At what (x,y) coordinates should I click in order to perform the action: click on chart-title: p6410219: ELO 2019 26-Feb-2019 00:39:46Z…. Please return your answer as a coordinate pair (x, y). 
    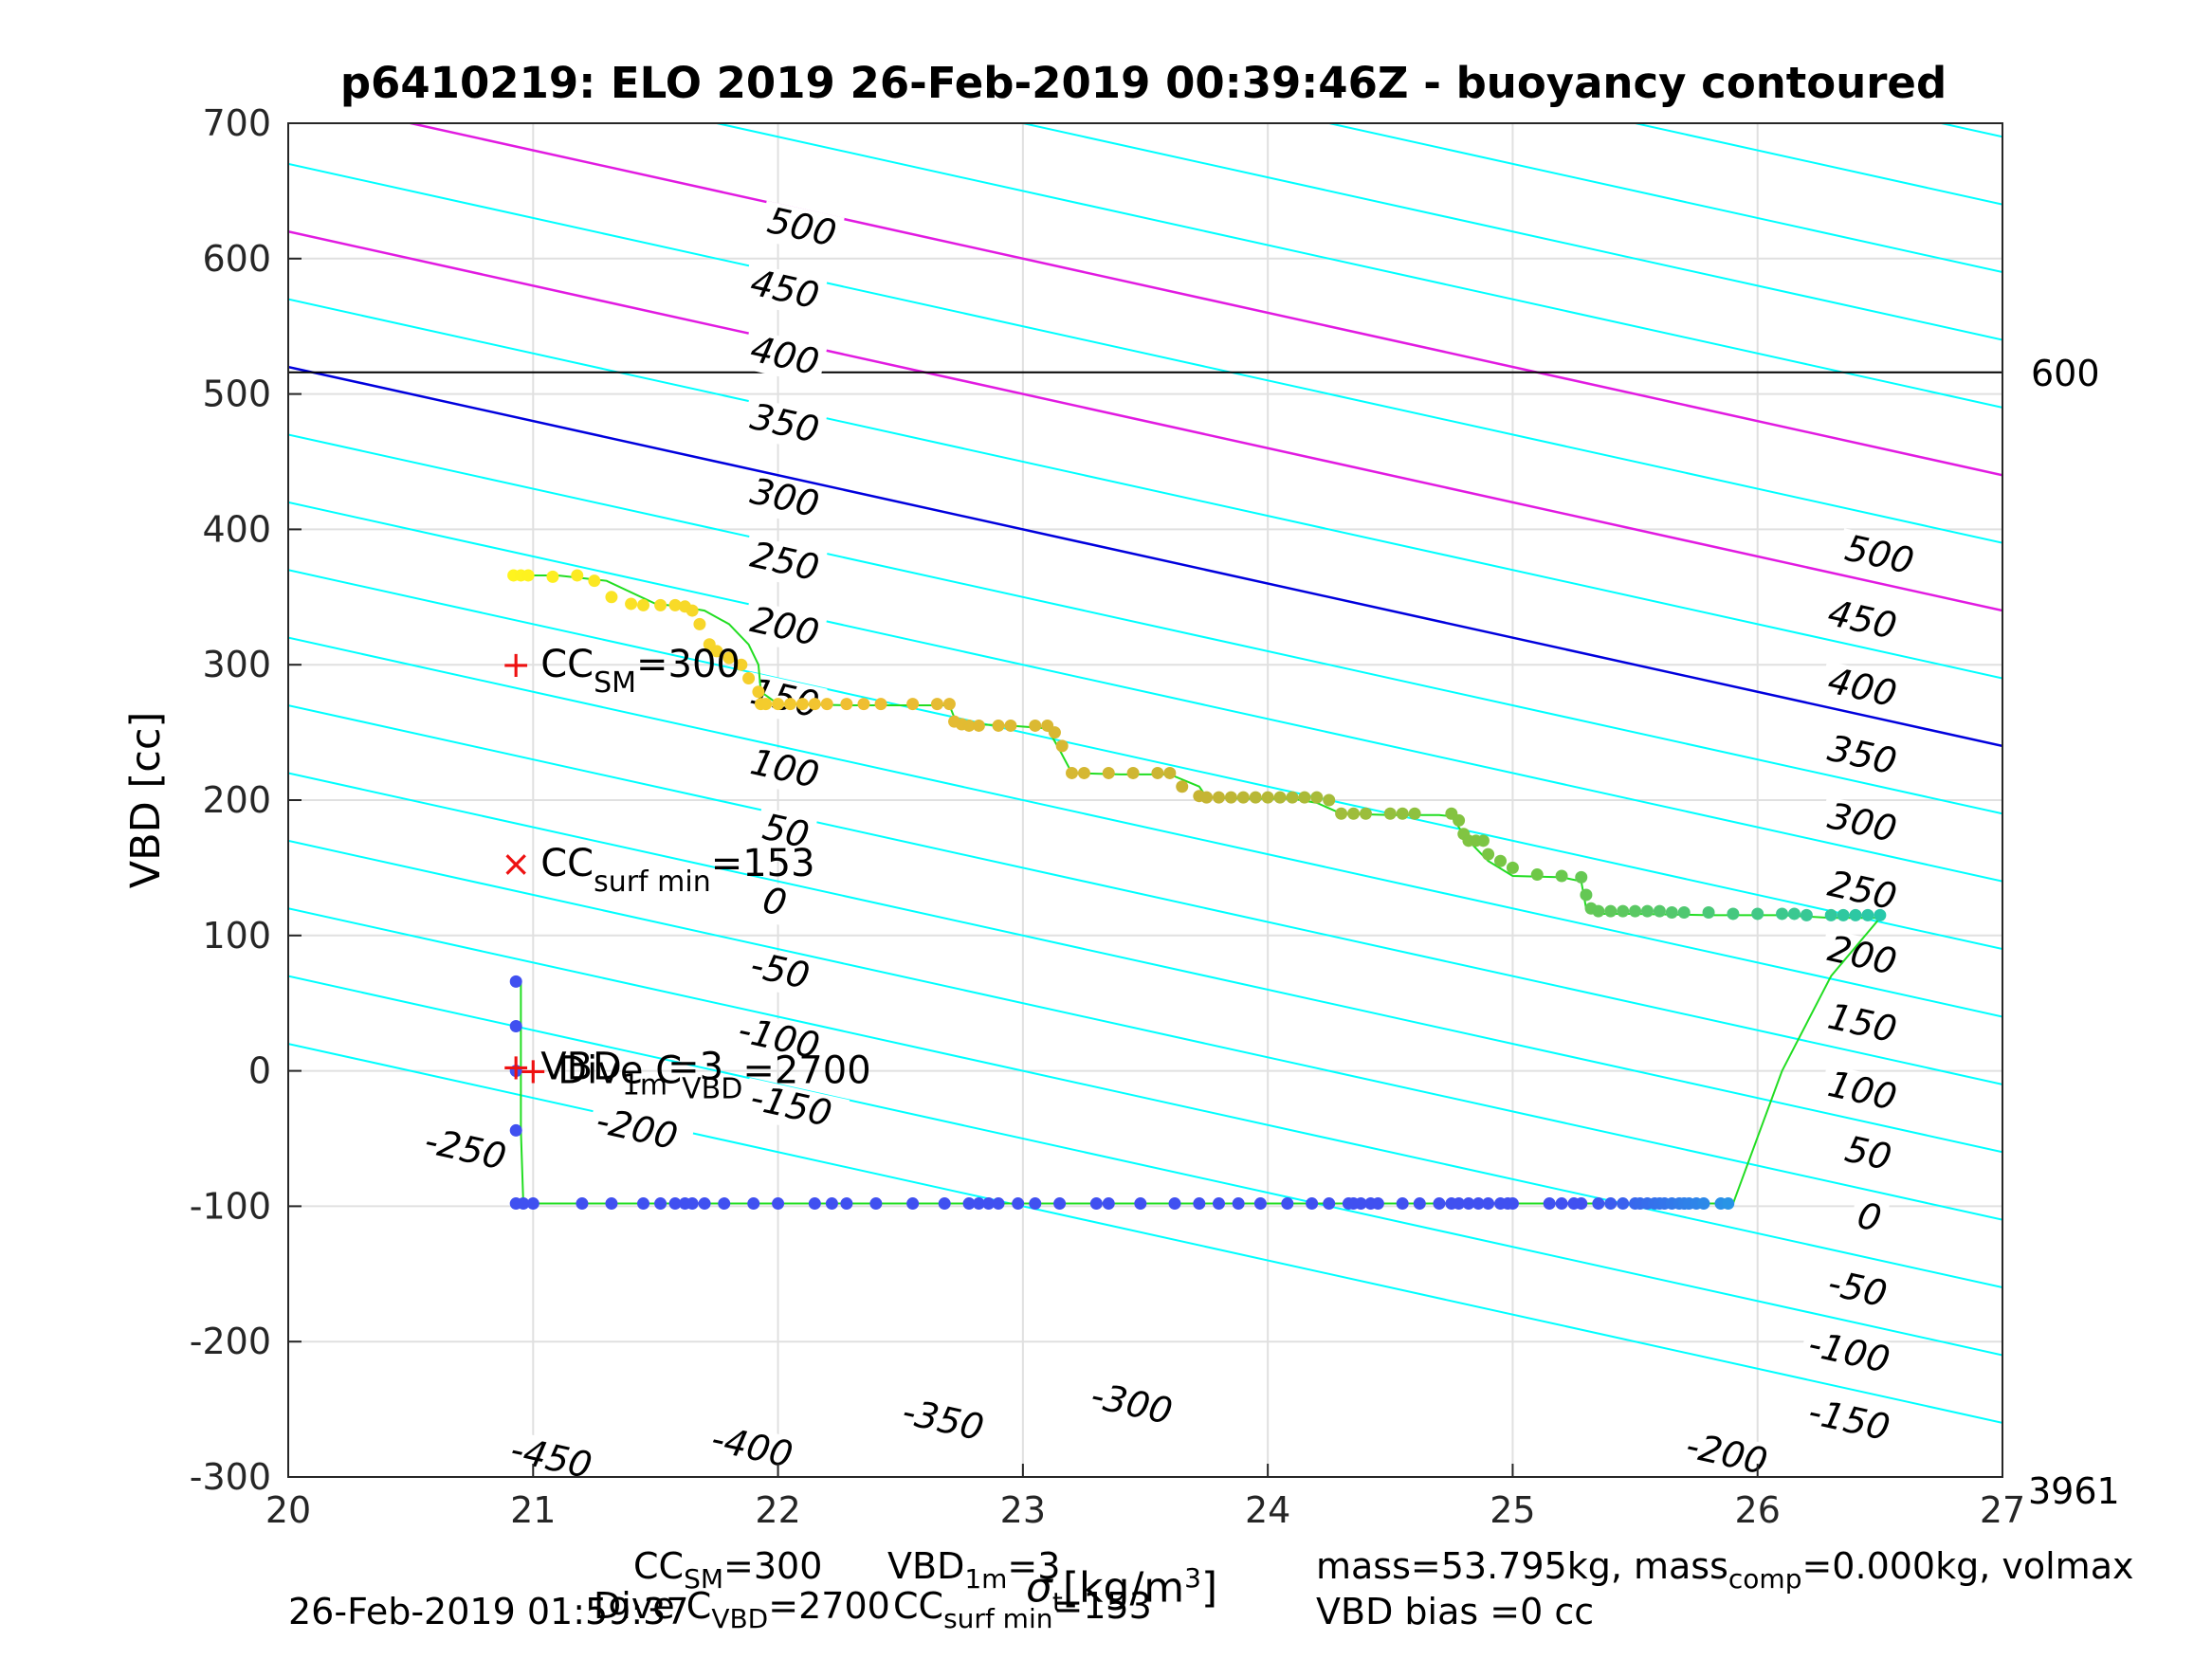
    Looking at the image, I should click on (1143, 83).